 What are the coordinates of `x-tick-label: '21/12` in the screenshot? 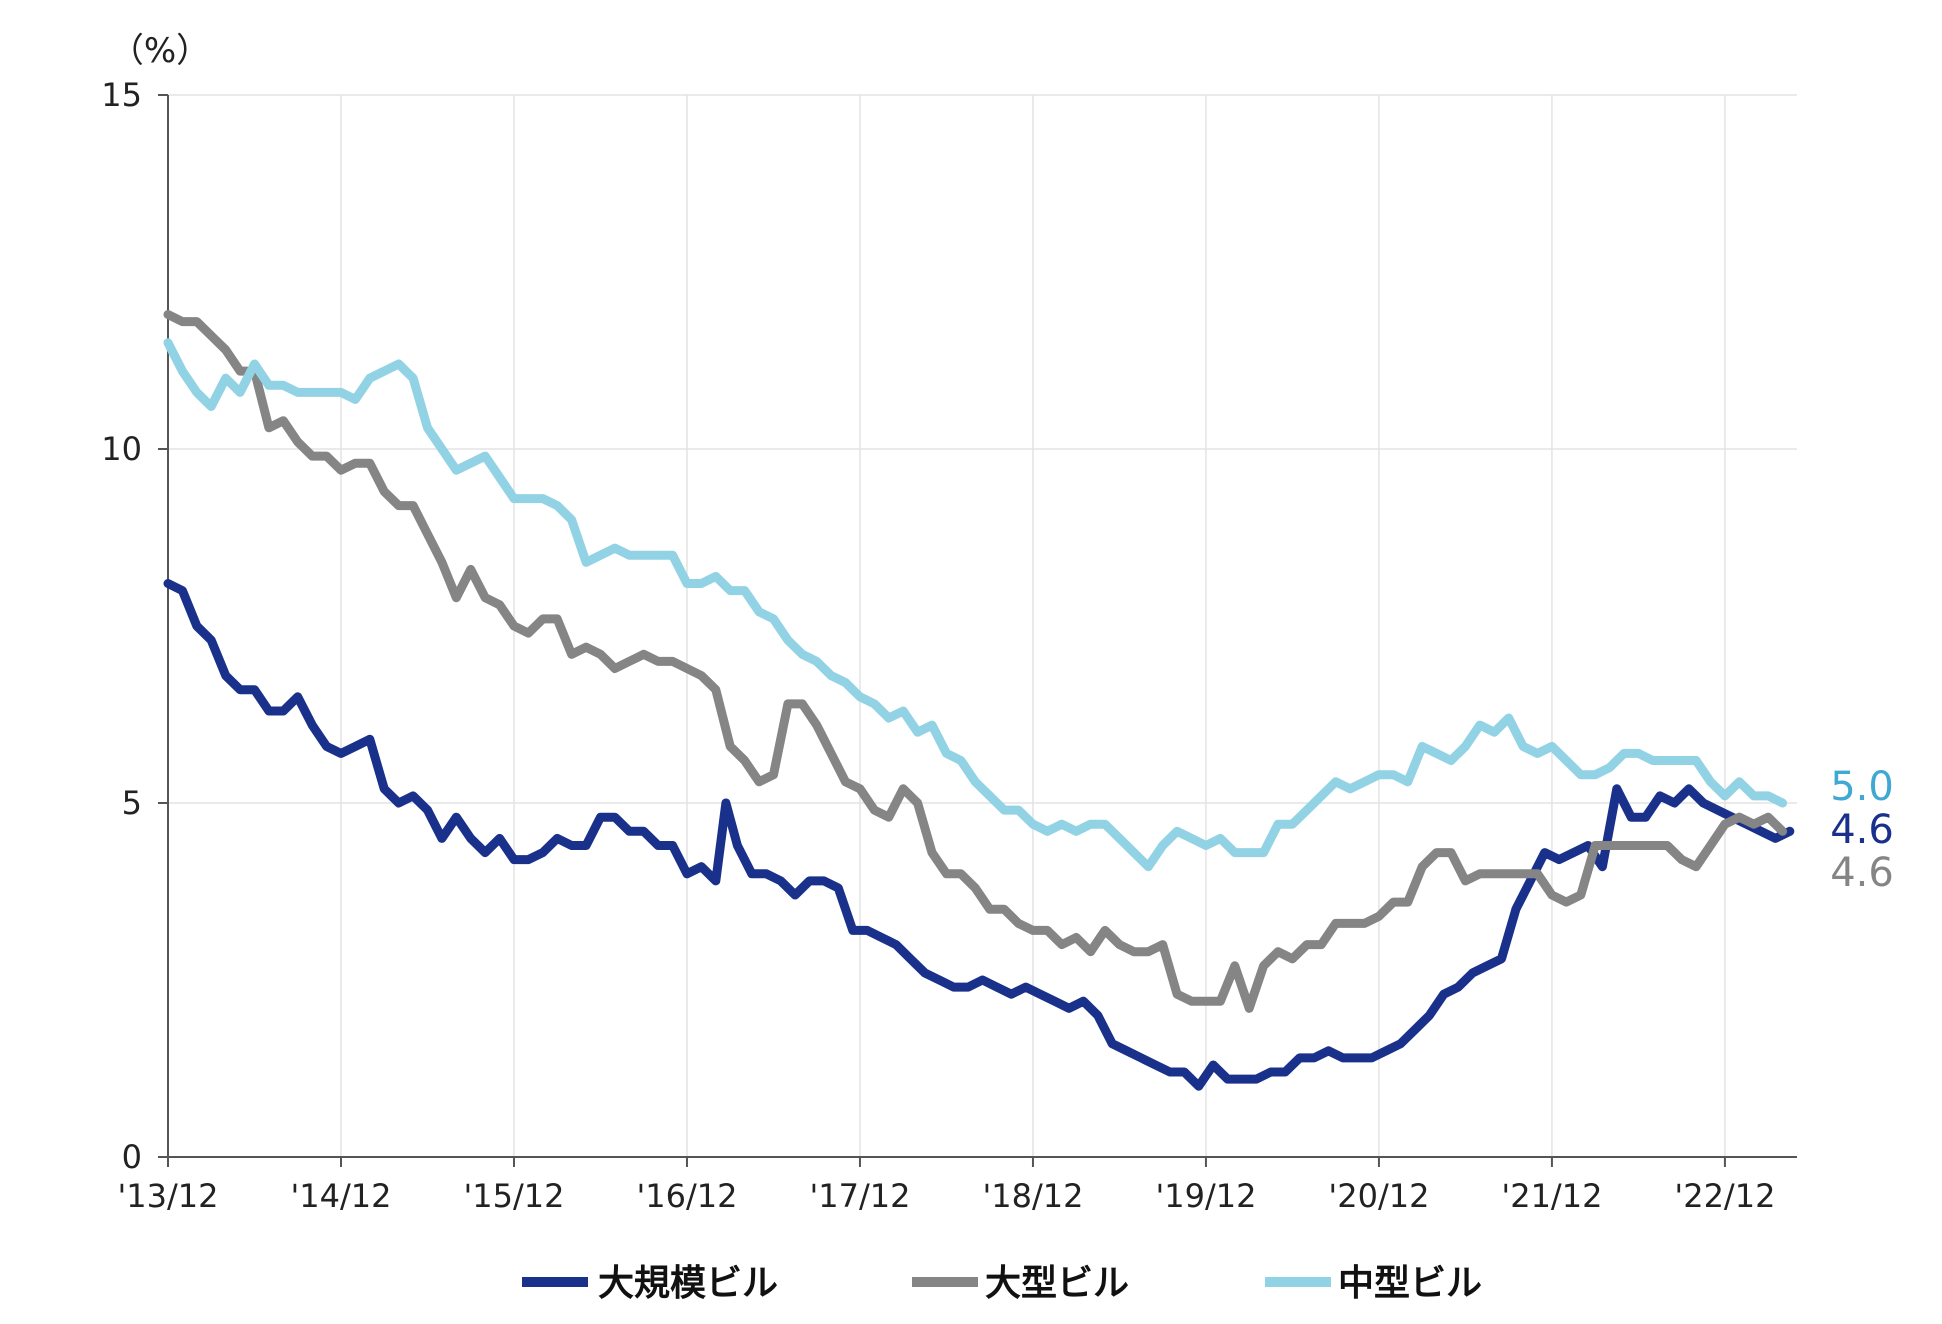 It's located at (1551, 1196).